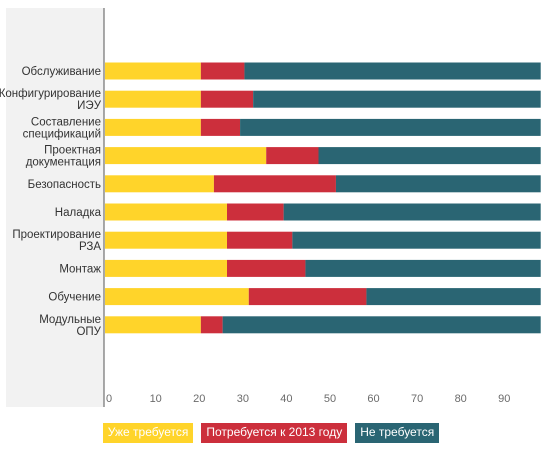 This screenshot has height=455, width=542. Describe the element at coordinates (72, 151) in the screenshot. I see `category-label-3-line-0: Проектная` at that location.